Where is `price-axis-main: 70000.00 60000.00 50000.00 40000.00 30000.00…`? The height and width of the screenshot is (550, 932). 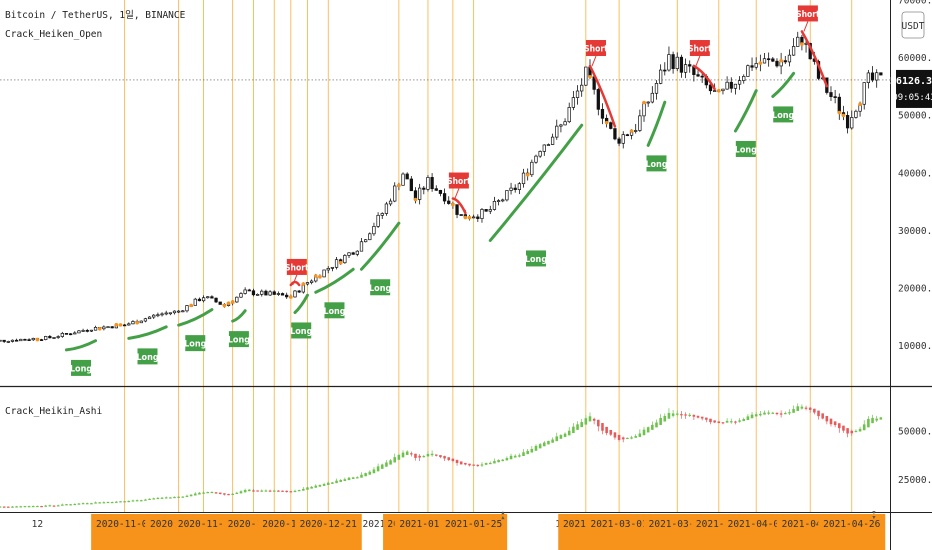
price-axis-main: 70000.00 60000.00 50000.00 40000.00 30000.00… is located at coordinates (915, 176).